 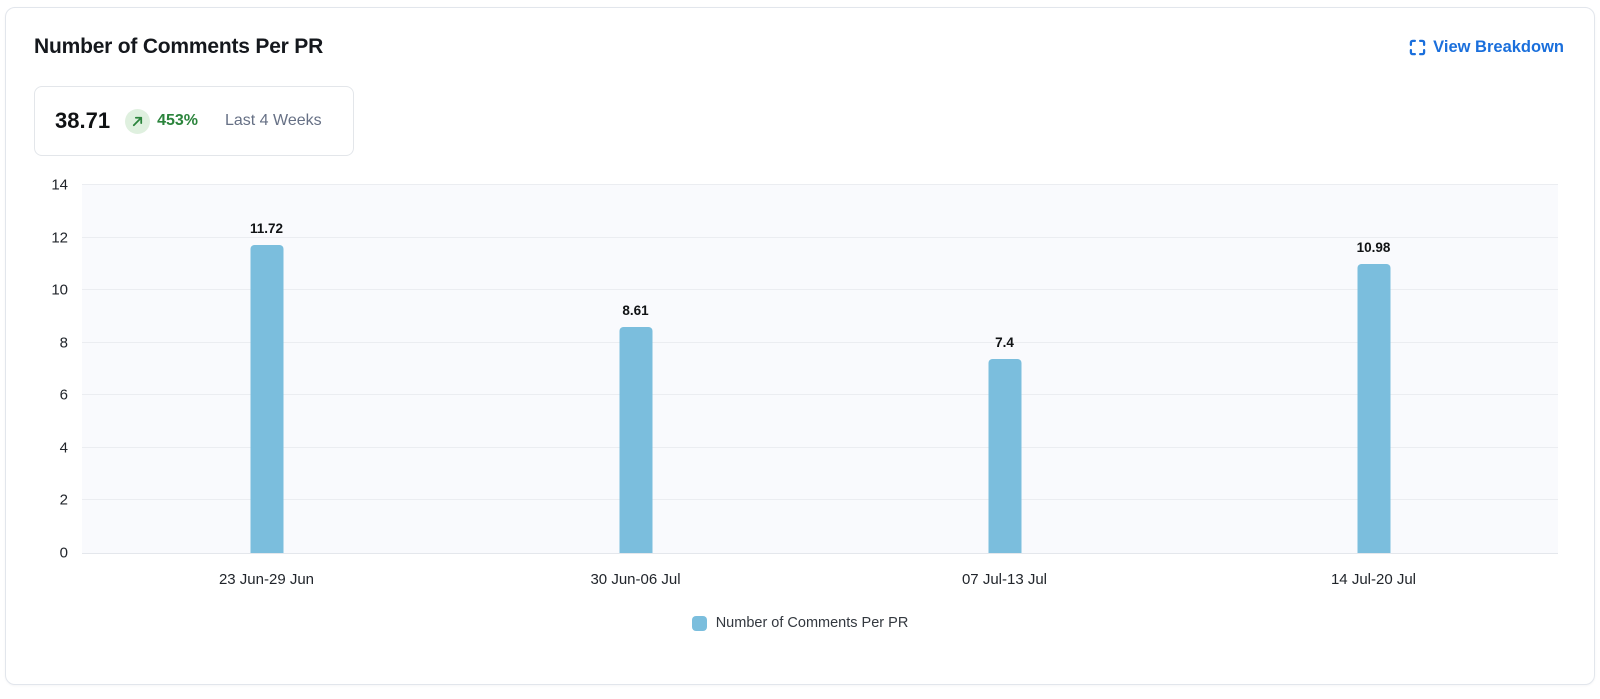 I want to click on x-axis-label: 14 Jul-20 Jul, so click(x=1373, y=579).